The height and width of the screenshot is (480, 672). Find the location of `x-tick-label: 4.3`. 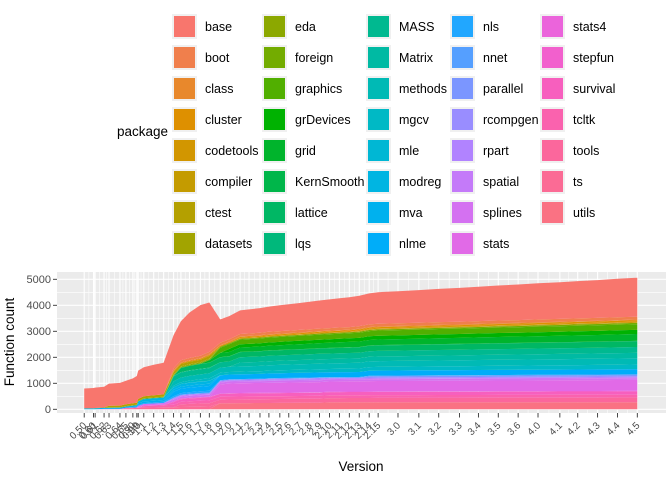

x-tick-label: 4.3 is located at coordinates (594, 429).